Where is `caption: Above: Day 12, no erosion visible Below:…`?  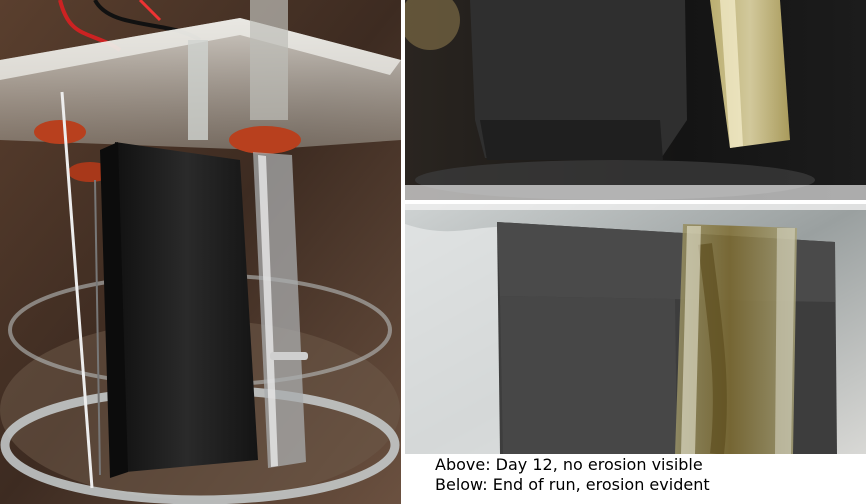
caption: Above: Day 12, no erosion visible Below:… is located at coordinates (645, 478).